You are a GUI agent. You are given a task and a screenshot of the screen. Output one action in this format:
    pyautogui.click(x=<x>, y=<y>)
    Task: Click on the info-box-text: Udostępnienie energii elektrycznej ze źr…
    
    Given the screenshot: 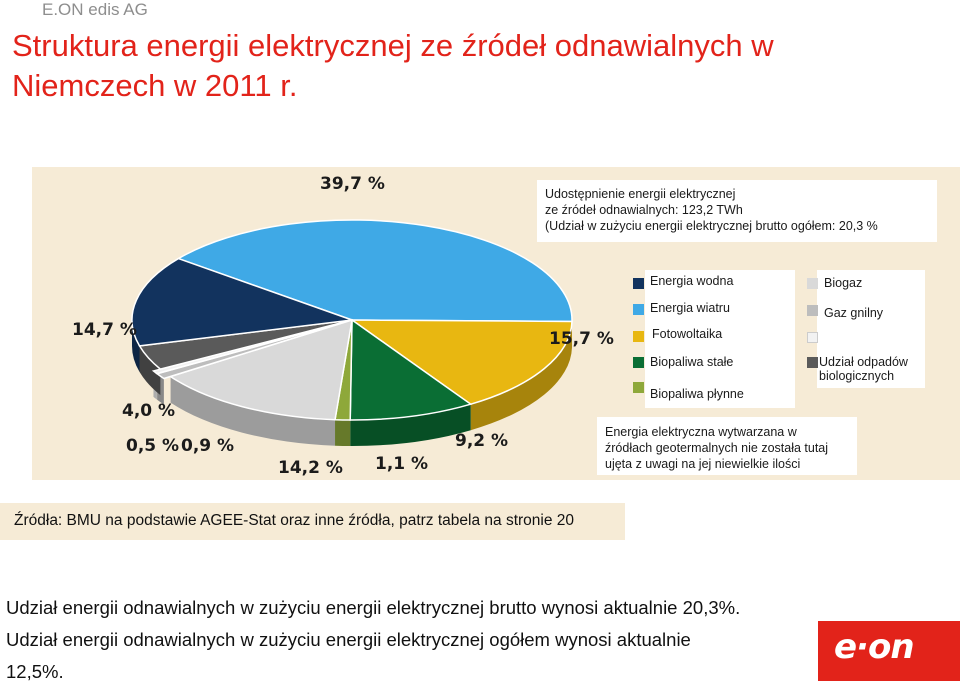 What is the action you would take?
    pyautogui.click(x=711, y=210)
    